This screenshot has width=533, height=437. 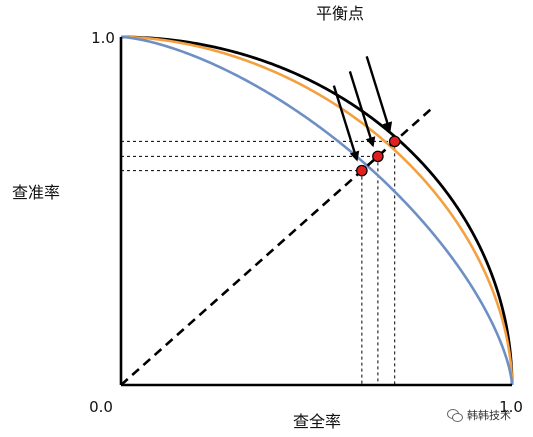 I want to click on callout-arrows, so click(x=362, y=109).